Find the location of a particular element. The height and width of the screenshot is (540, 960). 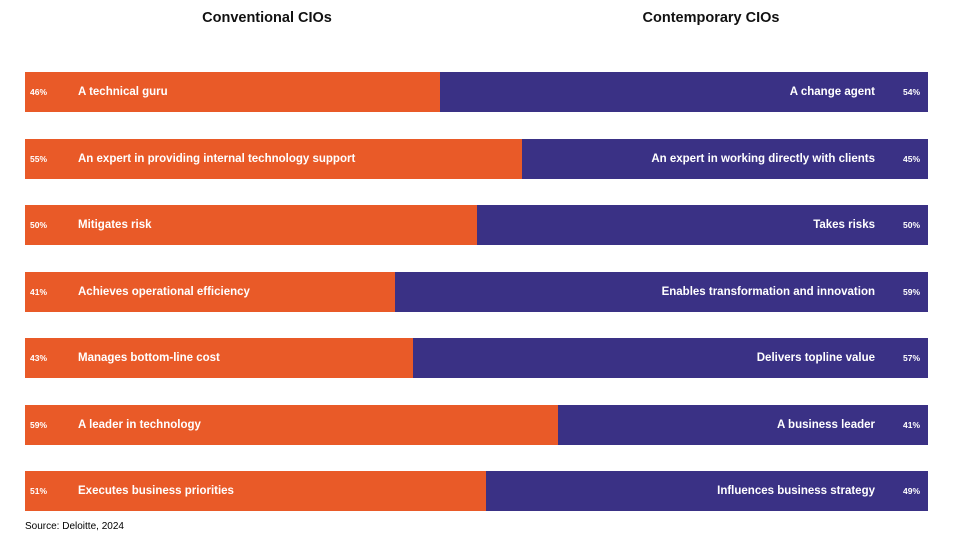

conventional-bar: 50% Mitigates risk is located at coordinates (251, 225).